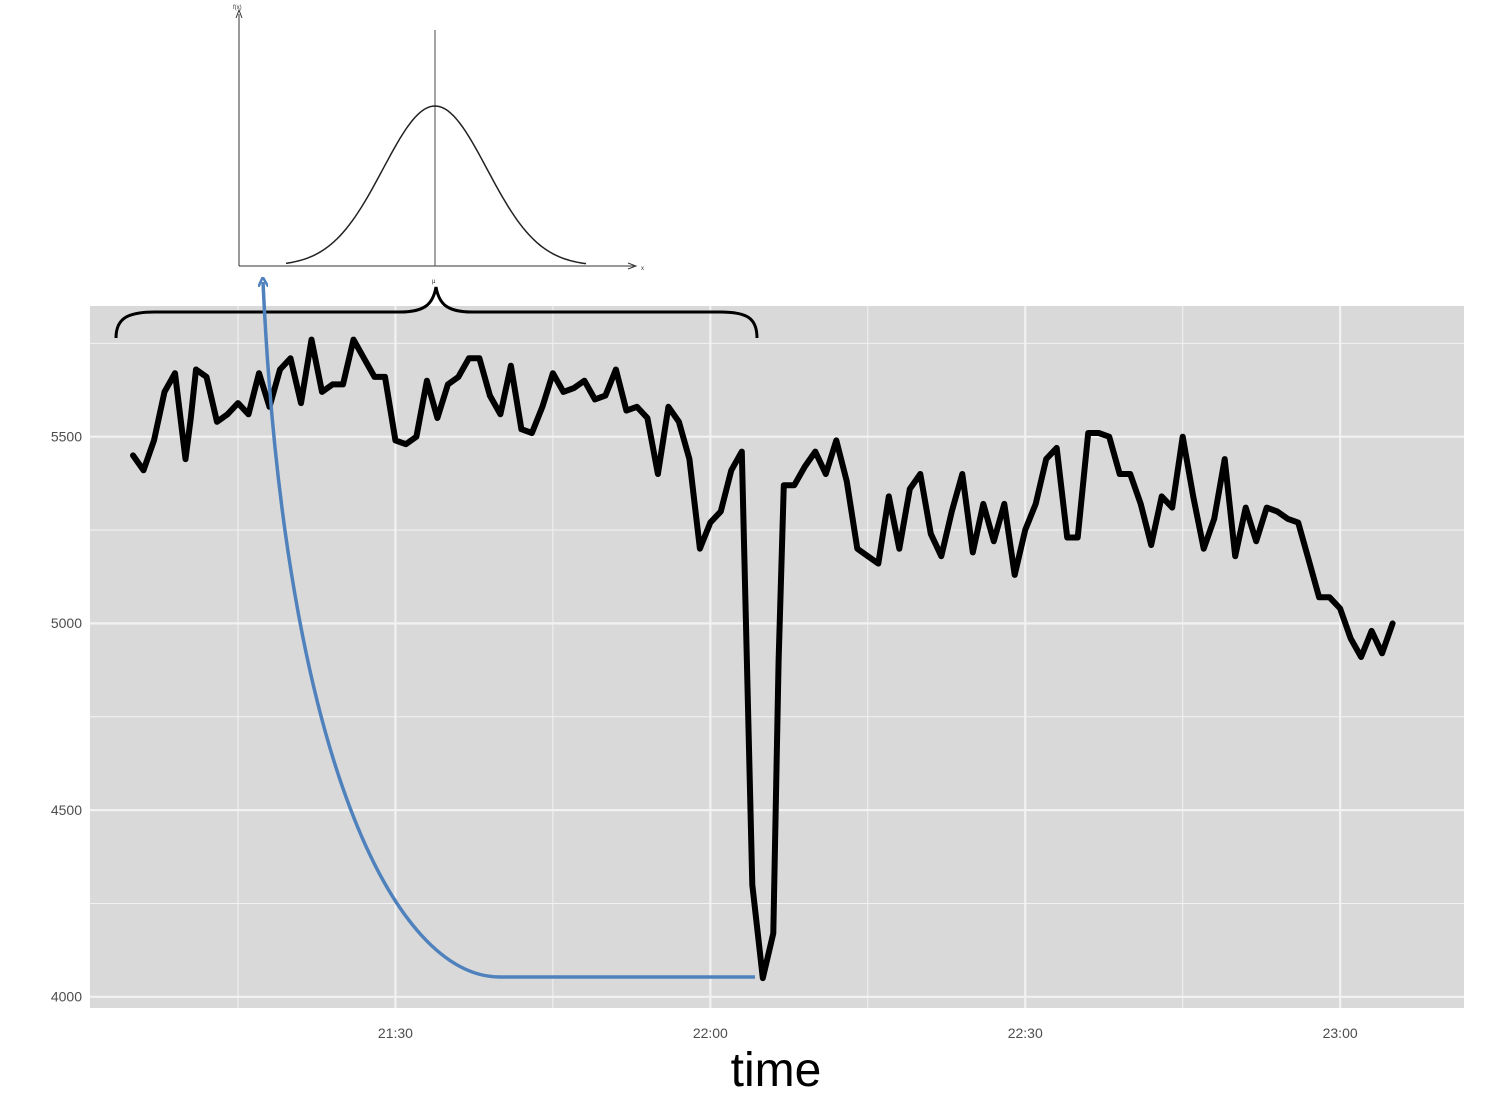  I want to click on inset-y-axis-label: f(x), so click(237, 8).